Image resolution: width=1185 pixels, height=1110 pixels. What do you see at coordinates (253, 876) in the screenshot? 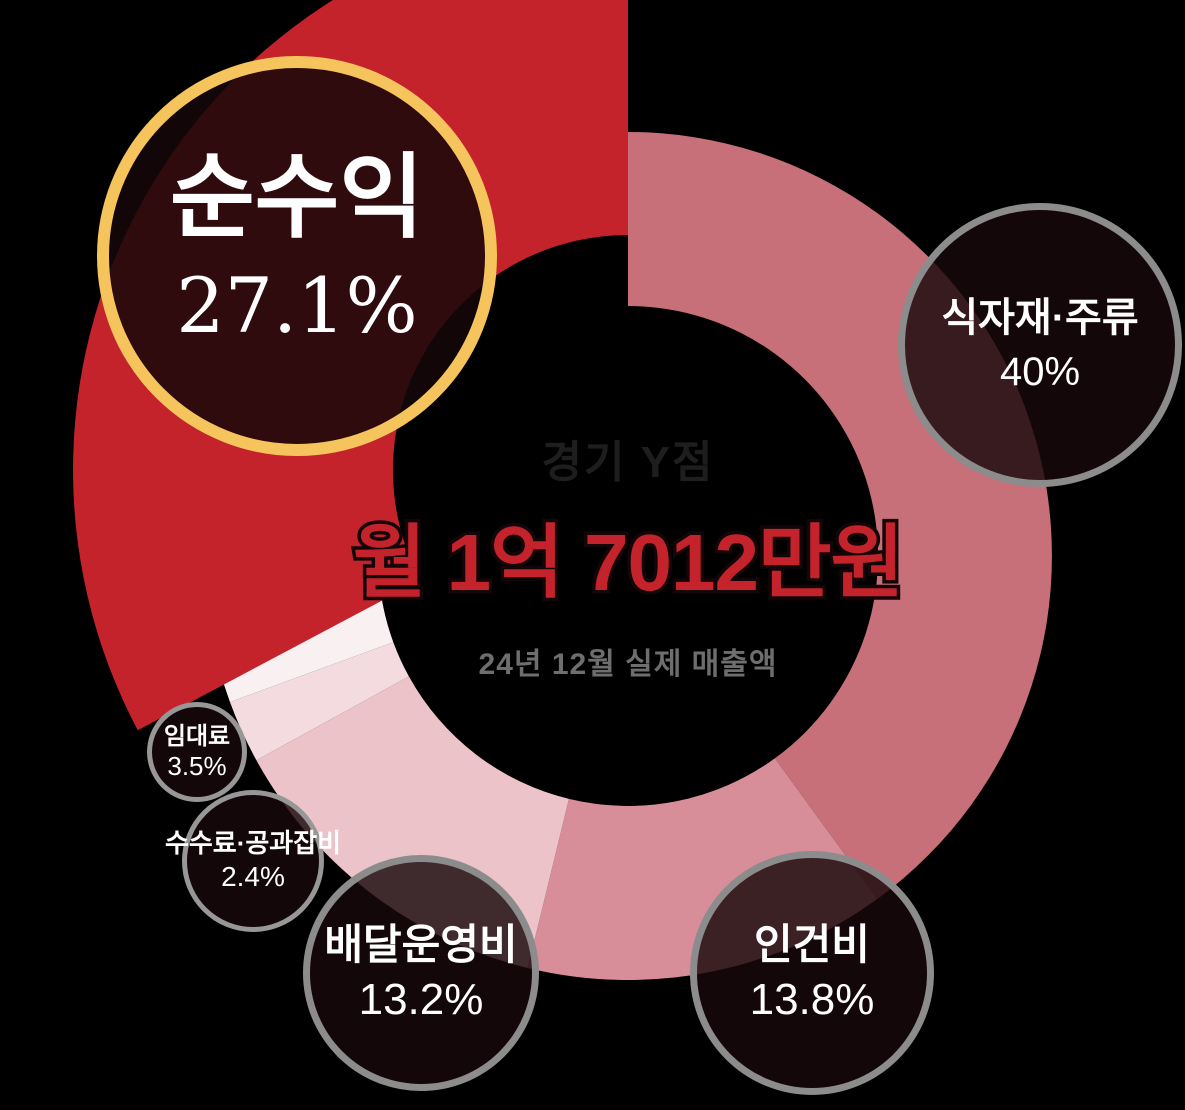
I see `bubble-value: 2.4%` at bounding box center [253, 876].